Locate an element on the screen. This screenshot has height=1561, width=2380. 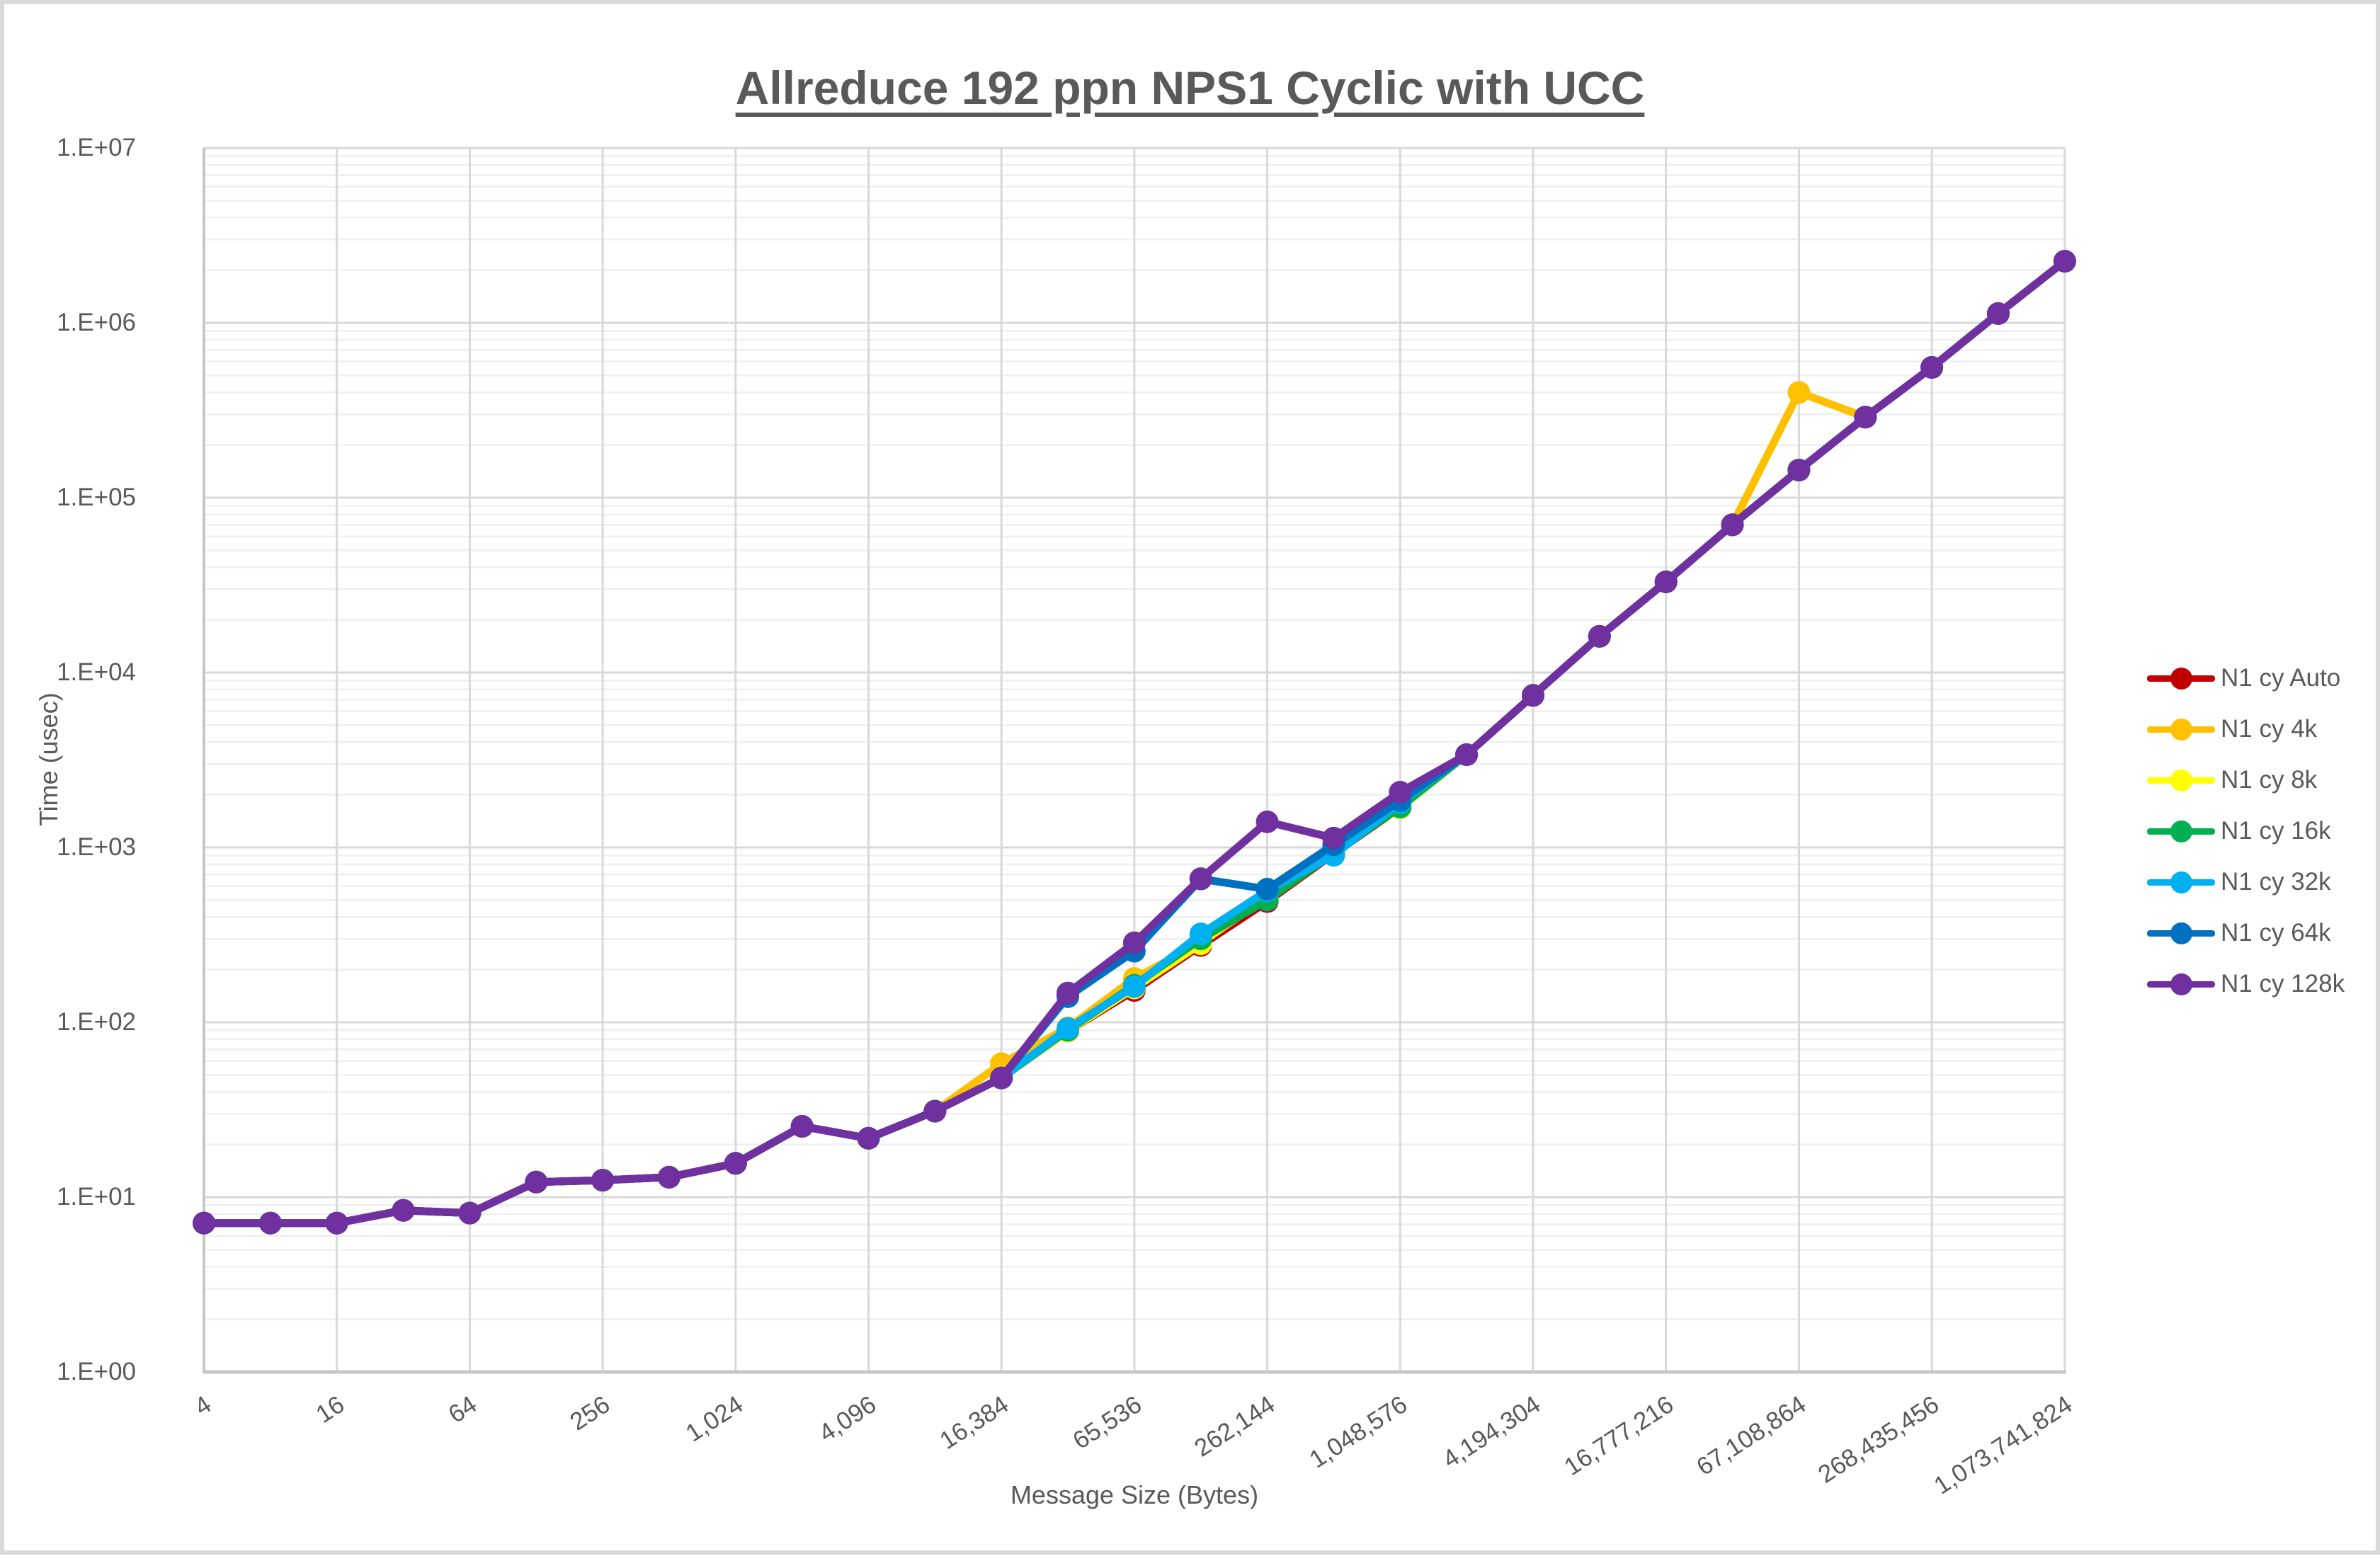
legend-item-N1-cy-16k: N1 cy 16k is located at coordinates (2263, 832).